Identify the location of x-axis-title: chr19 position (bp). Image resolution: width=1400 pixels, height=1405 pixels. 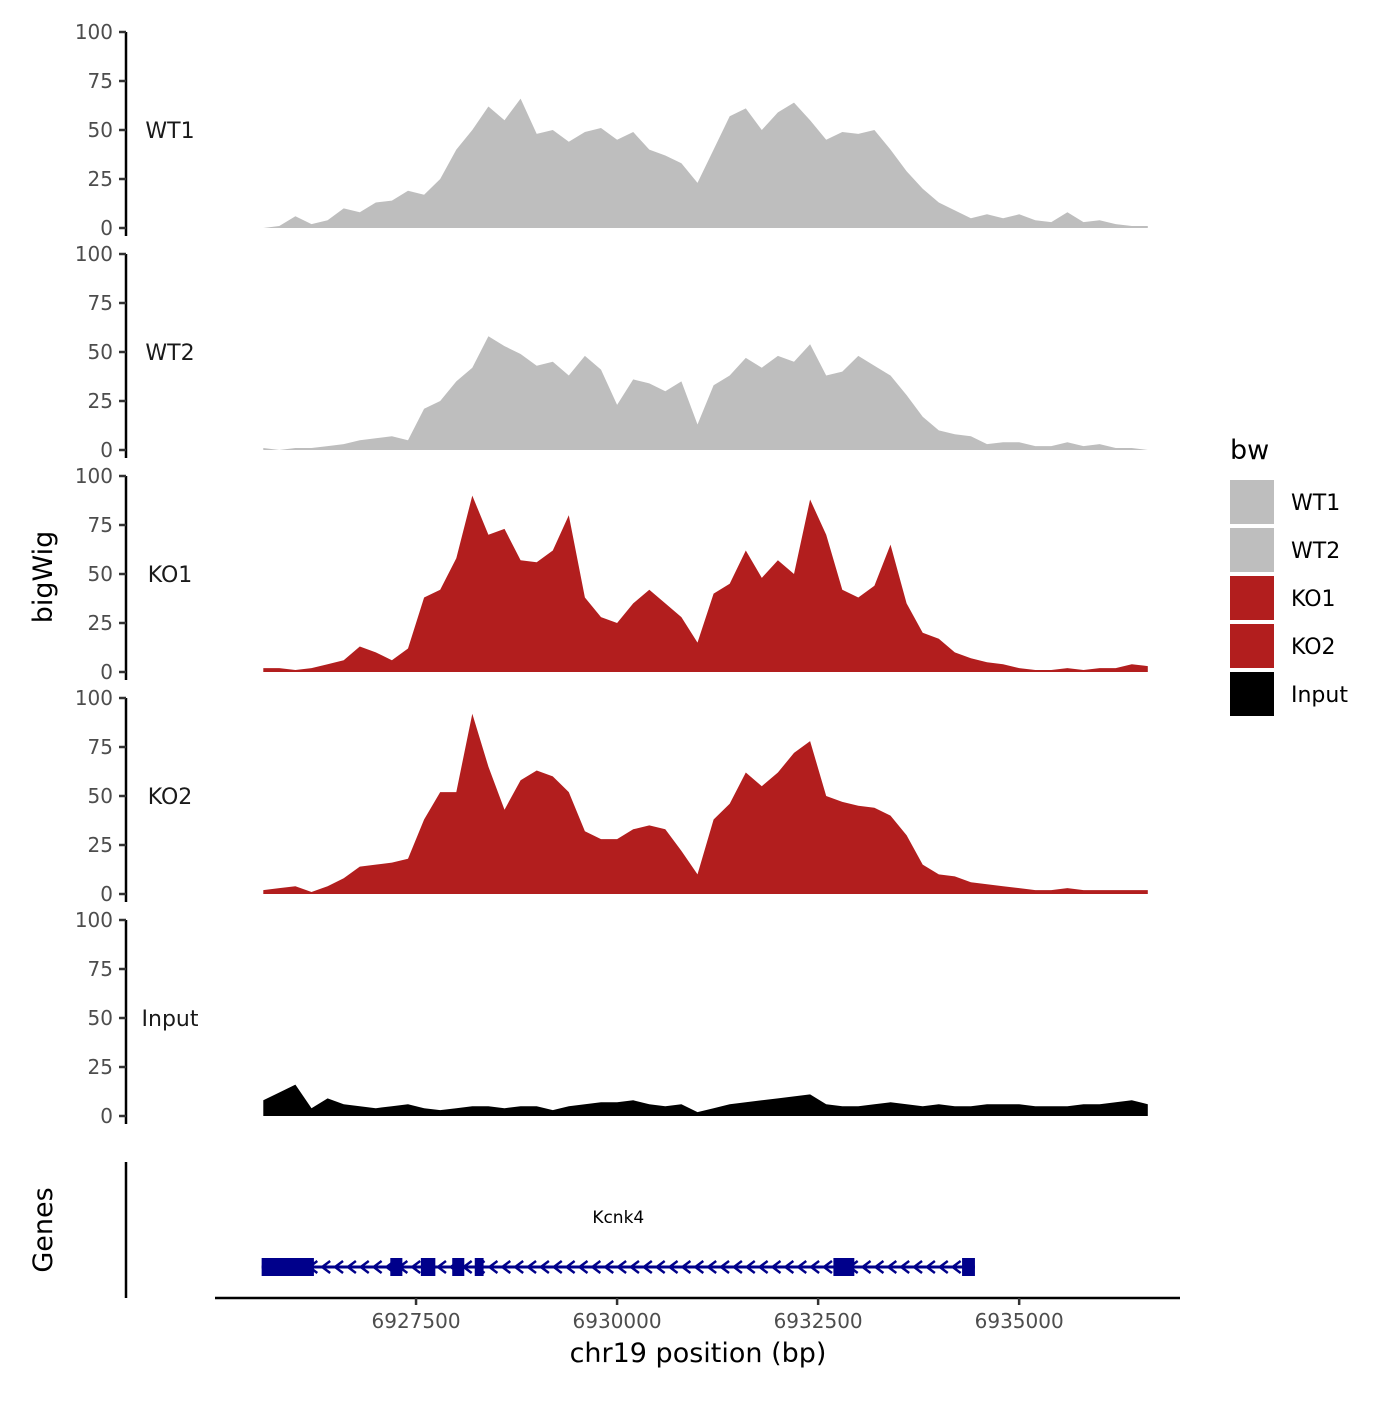
(698, 1353).